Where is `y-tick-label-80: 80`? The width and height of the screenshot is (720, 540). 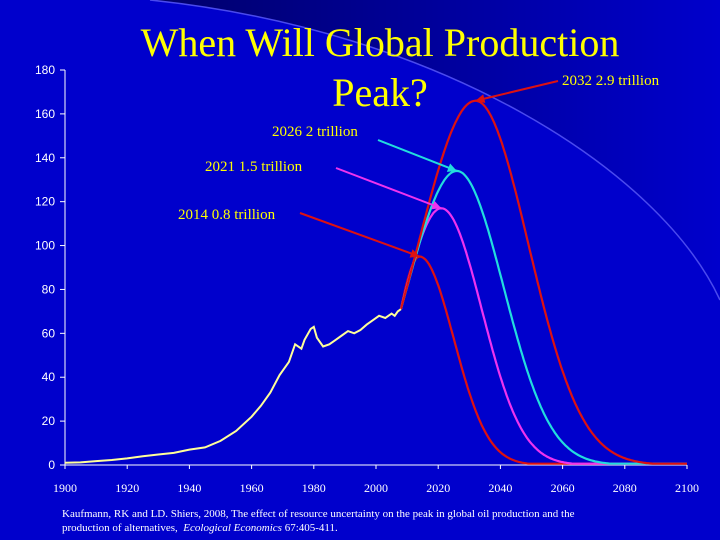 y-tick-label-80: 80 is located at coordinates (49, 289).